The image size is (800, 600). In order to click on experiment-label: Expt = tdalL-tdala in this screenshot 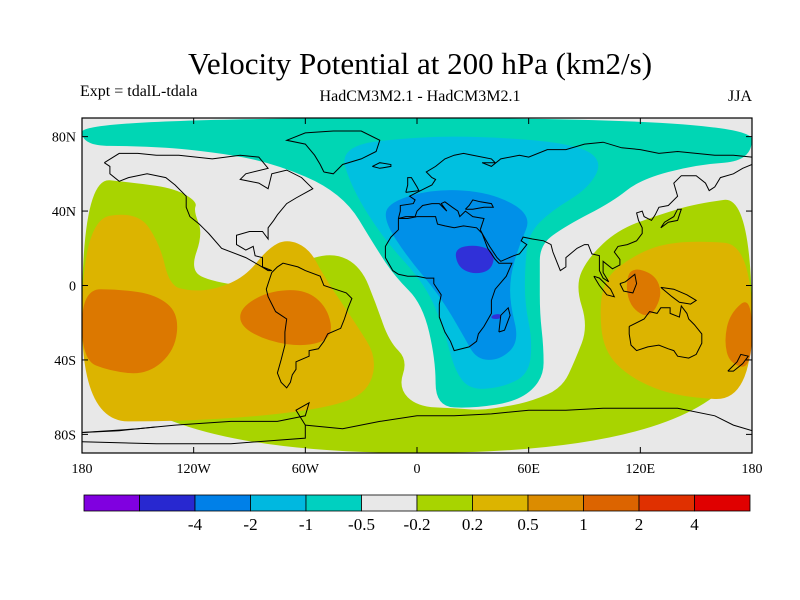, I will do `click(139, 91)`.